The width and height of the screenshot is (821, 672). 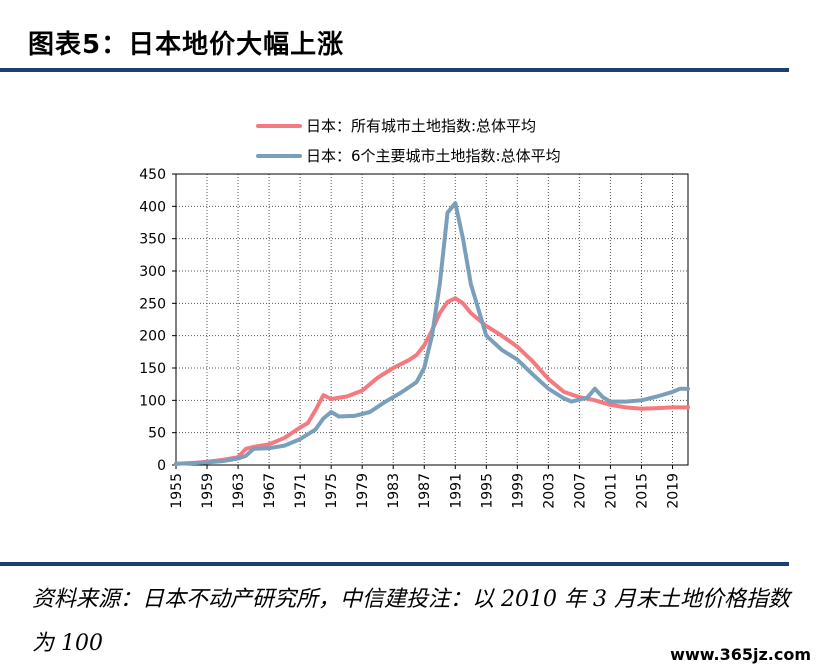 What do you see at coordinates (421, 126) in the screenshot?
I see `legend-label-1: 日本：所有城市土地指数:总体平均` at bounding box center [421, 126].